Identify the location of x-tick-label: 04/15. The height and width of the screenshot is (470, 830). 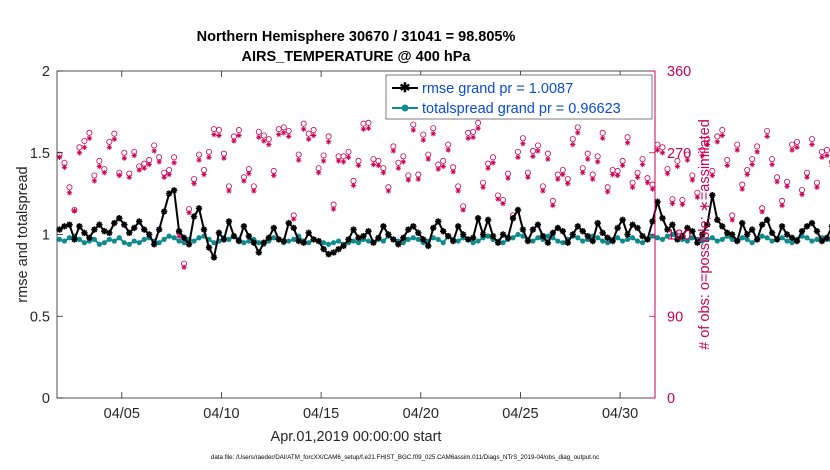
(321, 414).